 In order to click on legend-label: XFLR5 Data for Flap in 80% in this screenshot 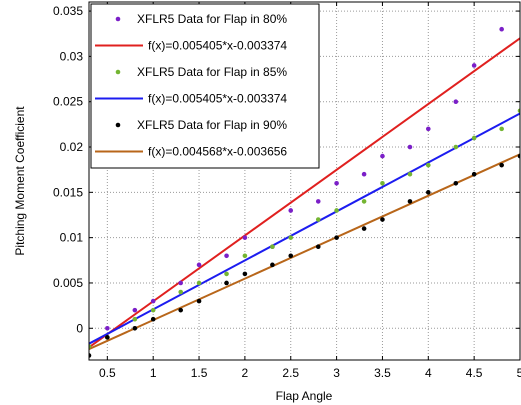, I will do `click(212, 19)`.